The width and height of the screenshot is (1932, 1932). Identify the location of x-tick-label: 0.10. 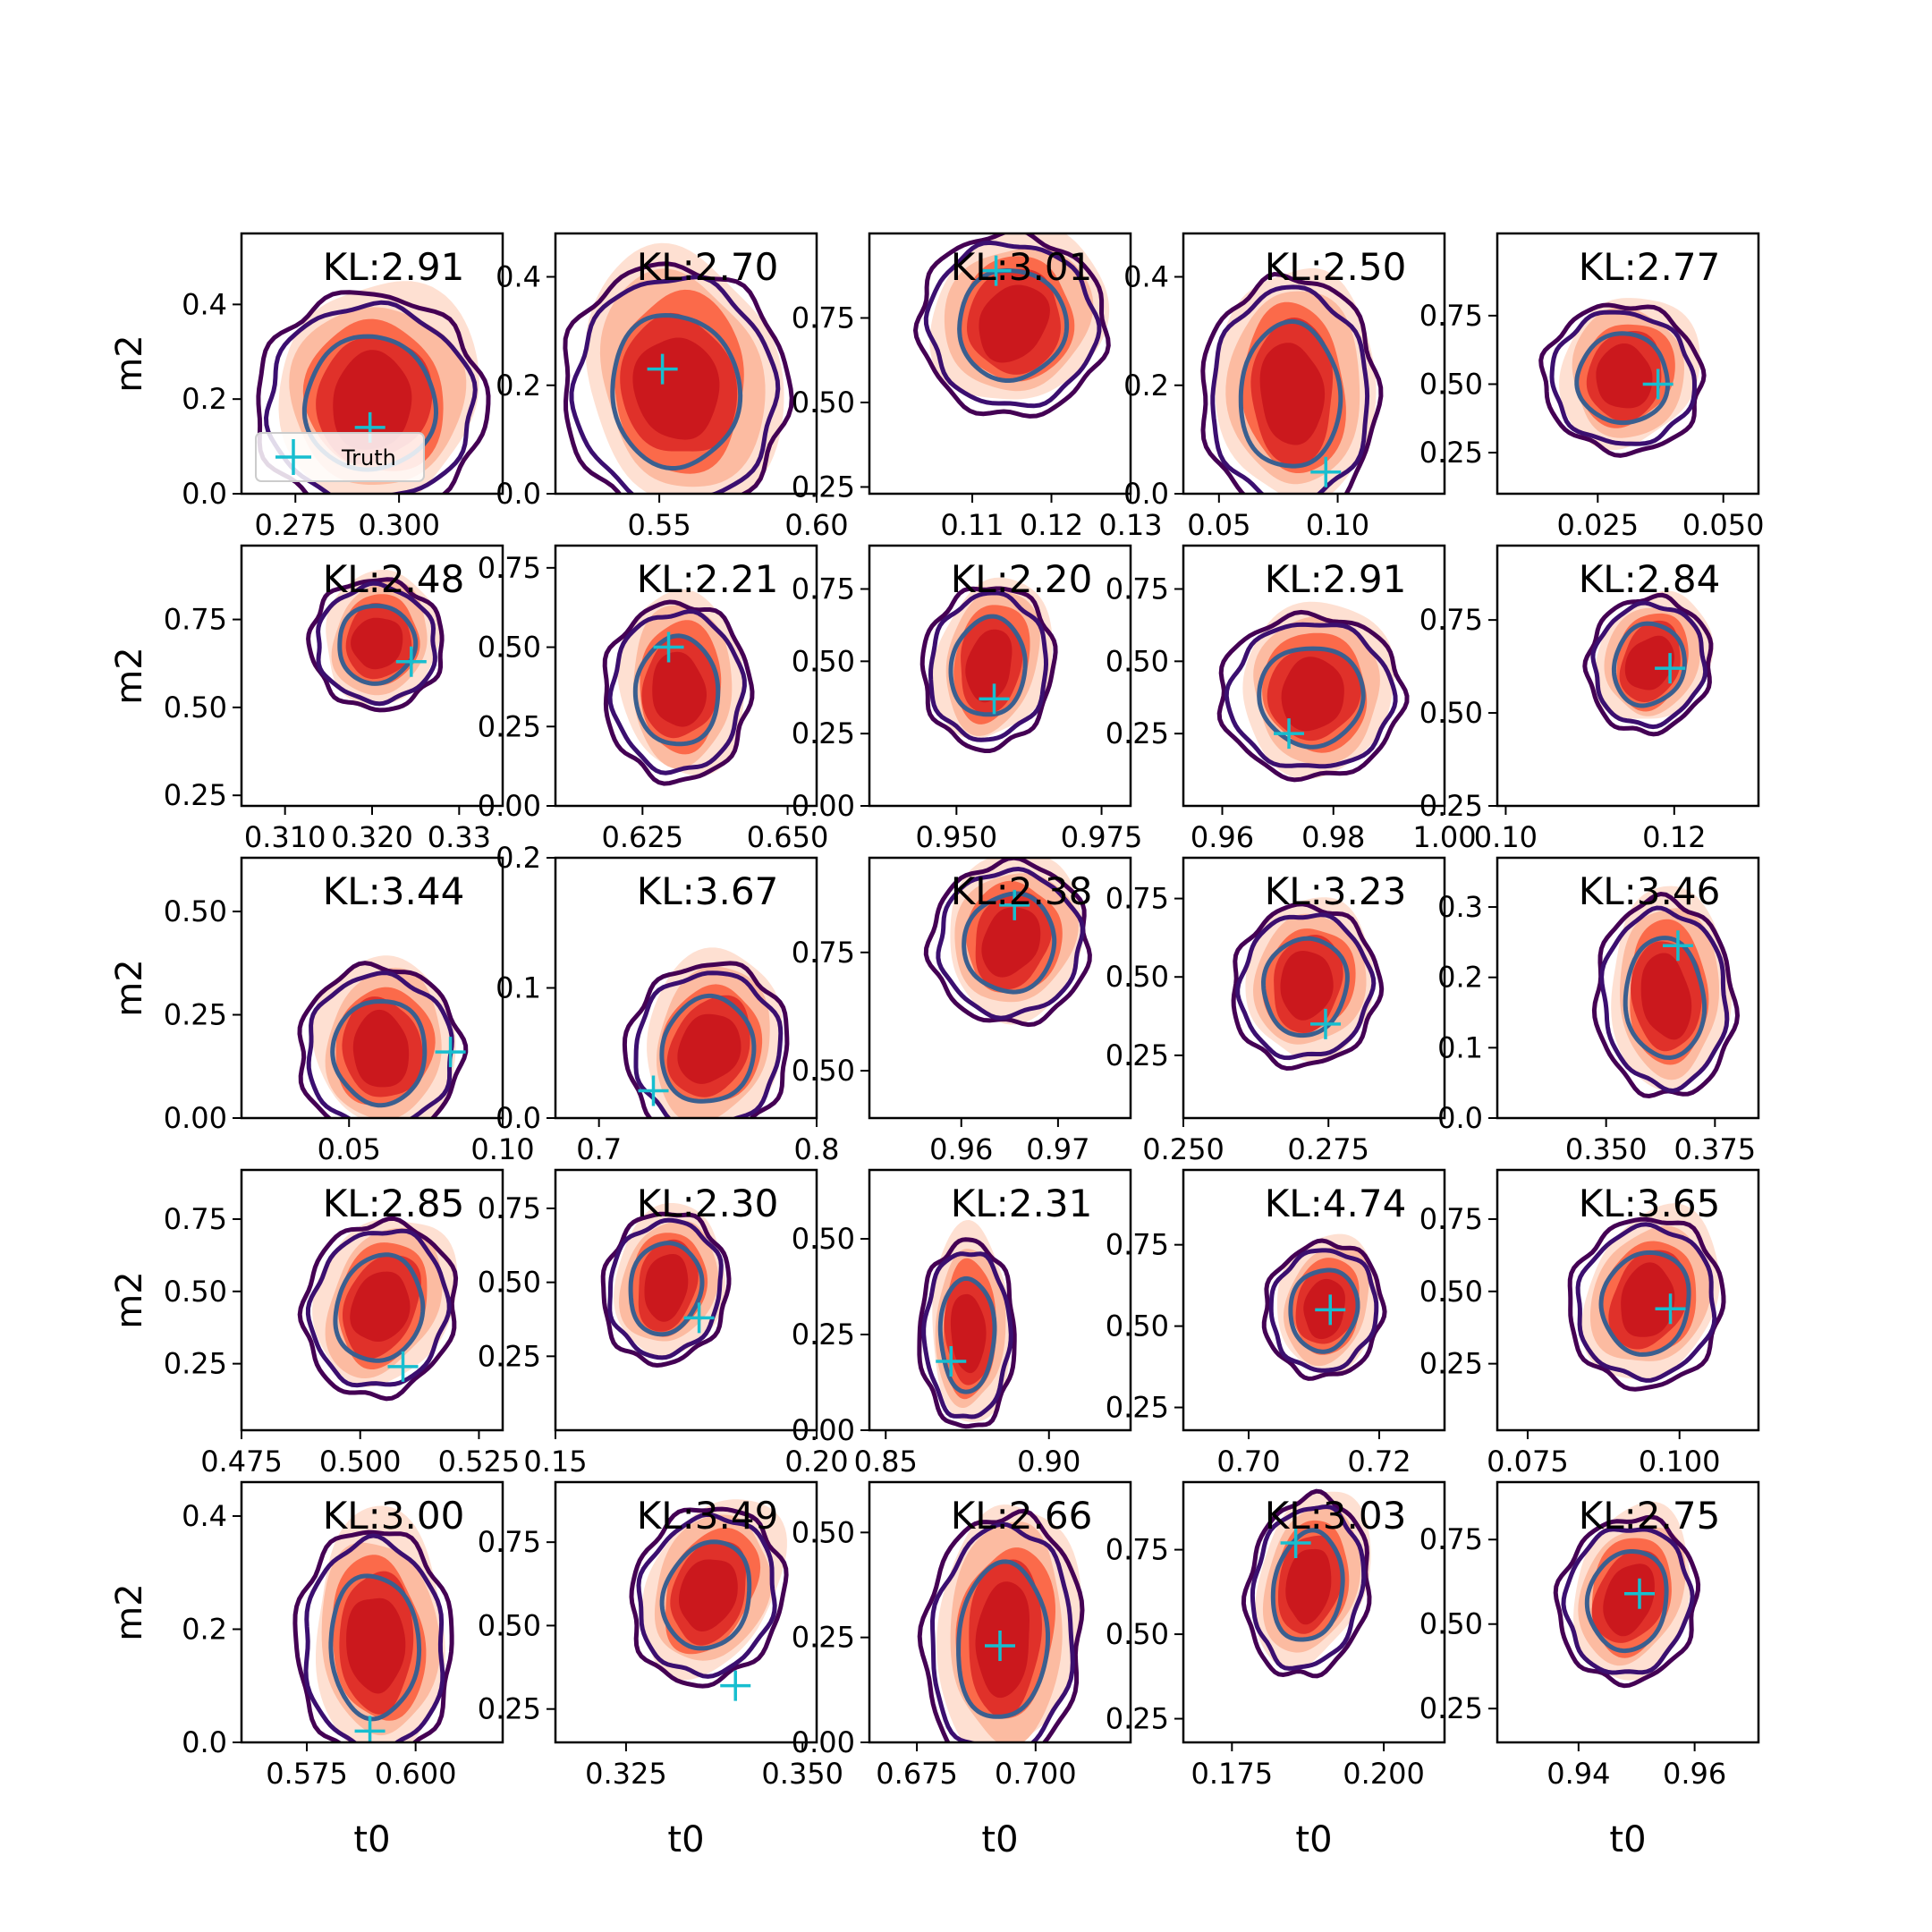
(502, 1149).